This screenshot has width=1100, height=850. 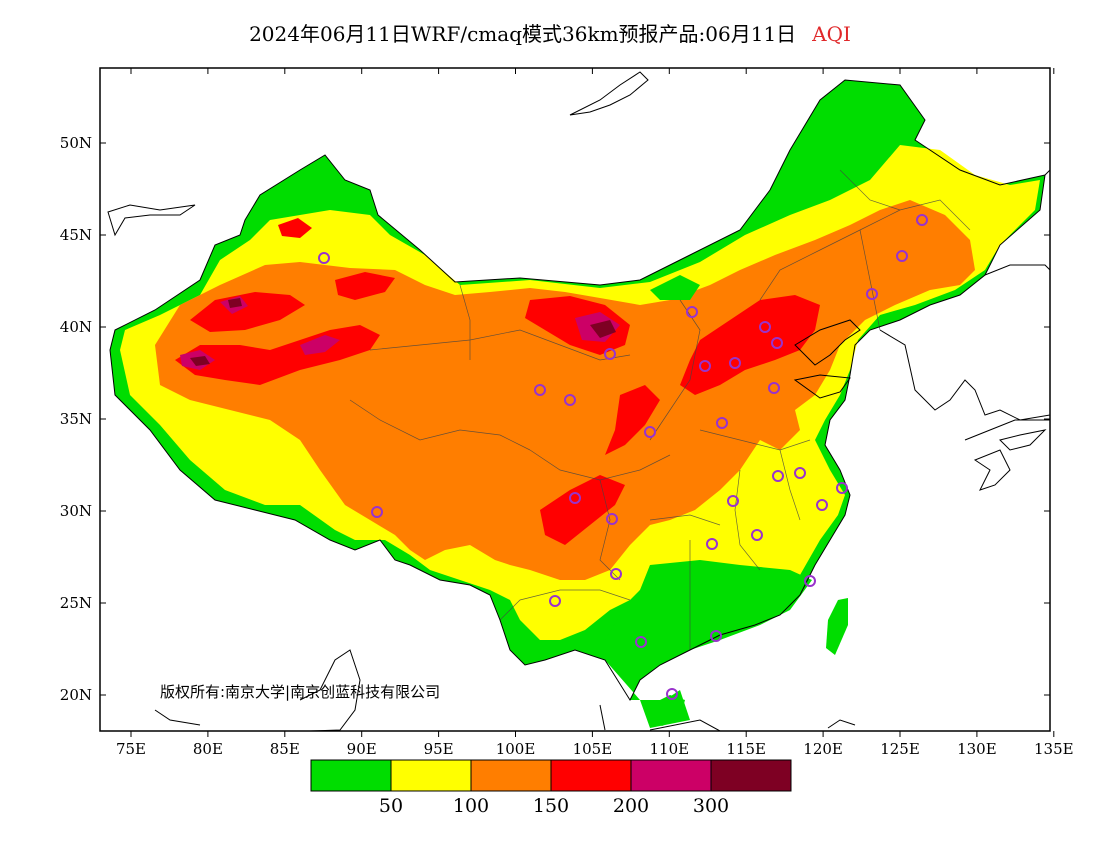 What do you see at coordinates (523, 34) in the screenshot?
I see `title-main: 2024年06月11日WRF/cmaq模式36km预报产品:06月11日` at bounding box center [523, 34].